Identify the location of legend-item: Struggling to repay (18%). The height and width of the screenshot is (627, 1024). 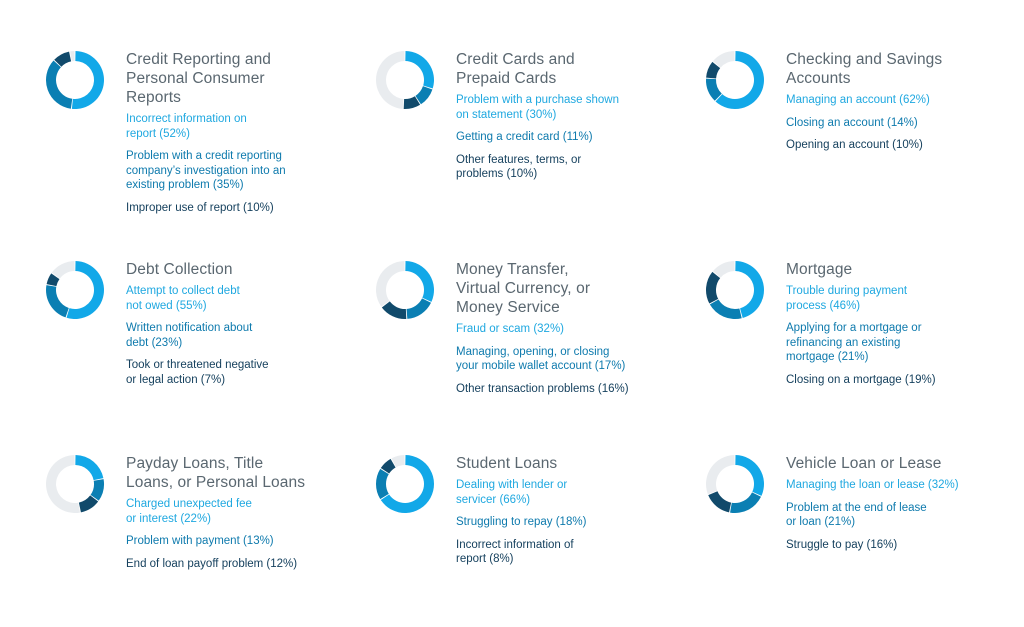
(566, 522).